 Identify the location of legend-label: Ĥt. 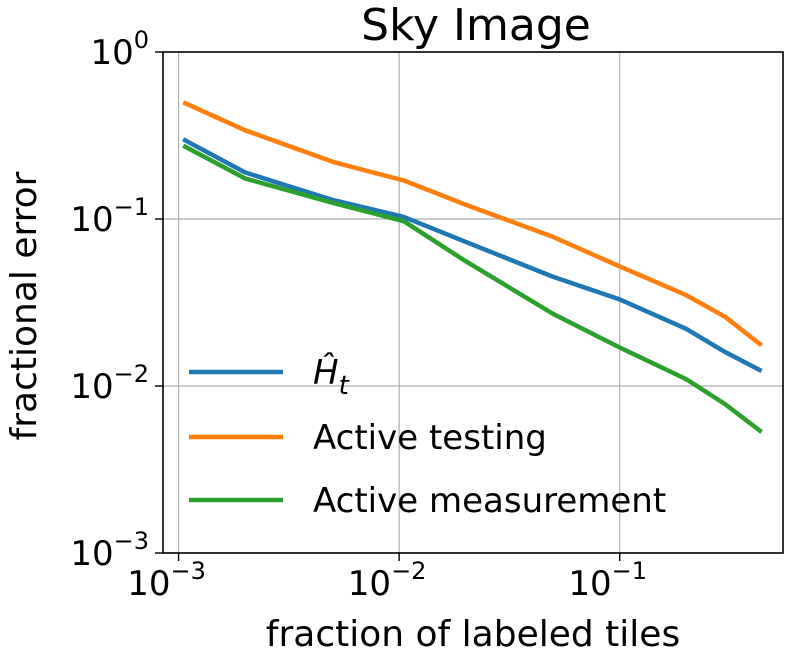
(331, 376).